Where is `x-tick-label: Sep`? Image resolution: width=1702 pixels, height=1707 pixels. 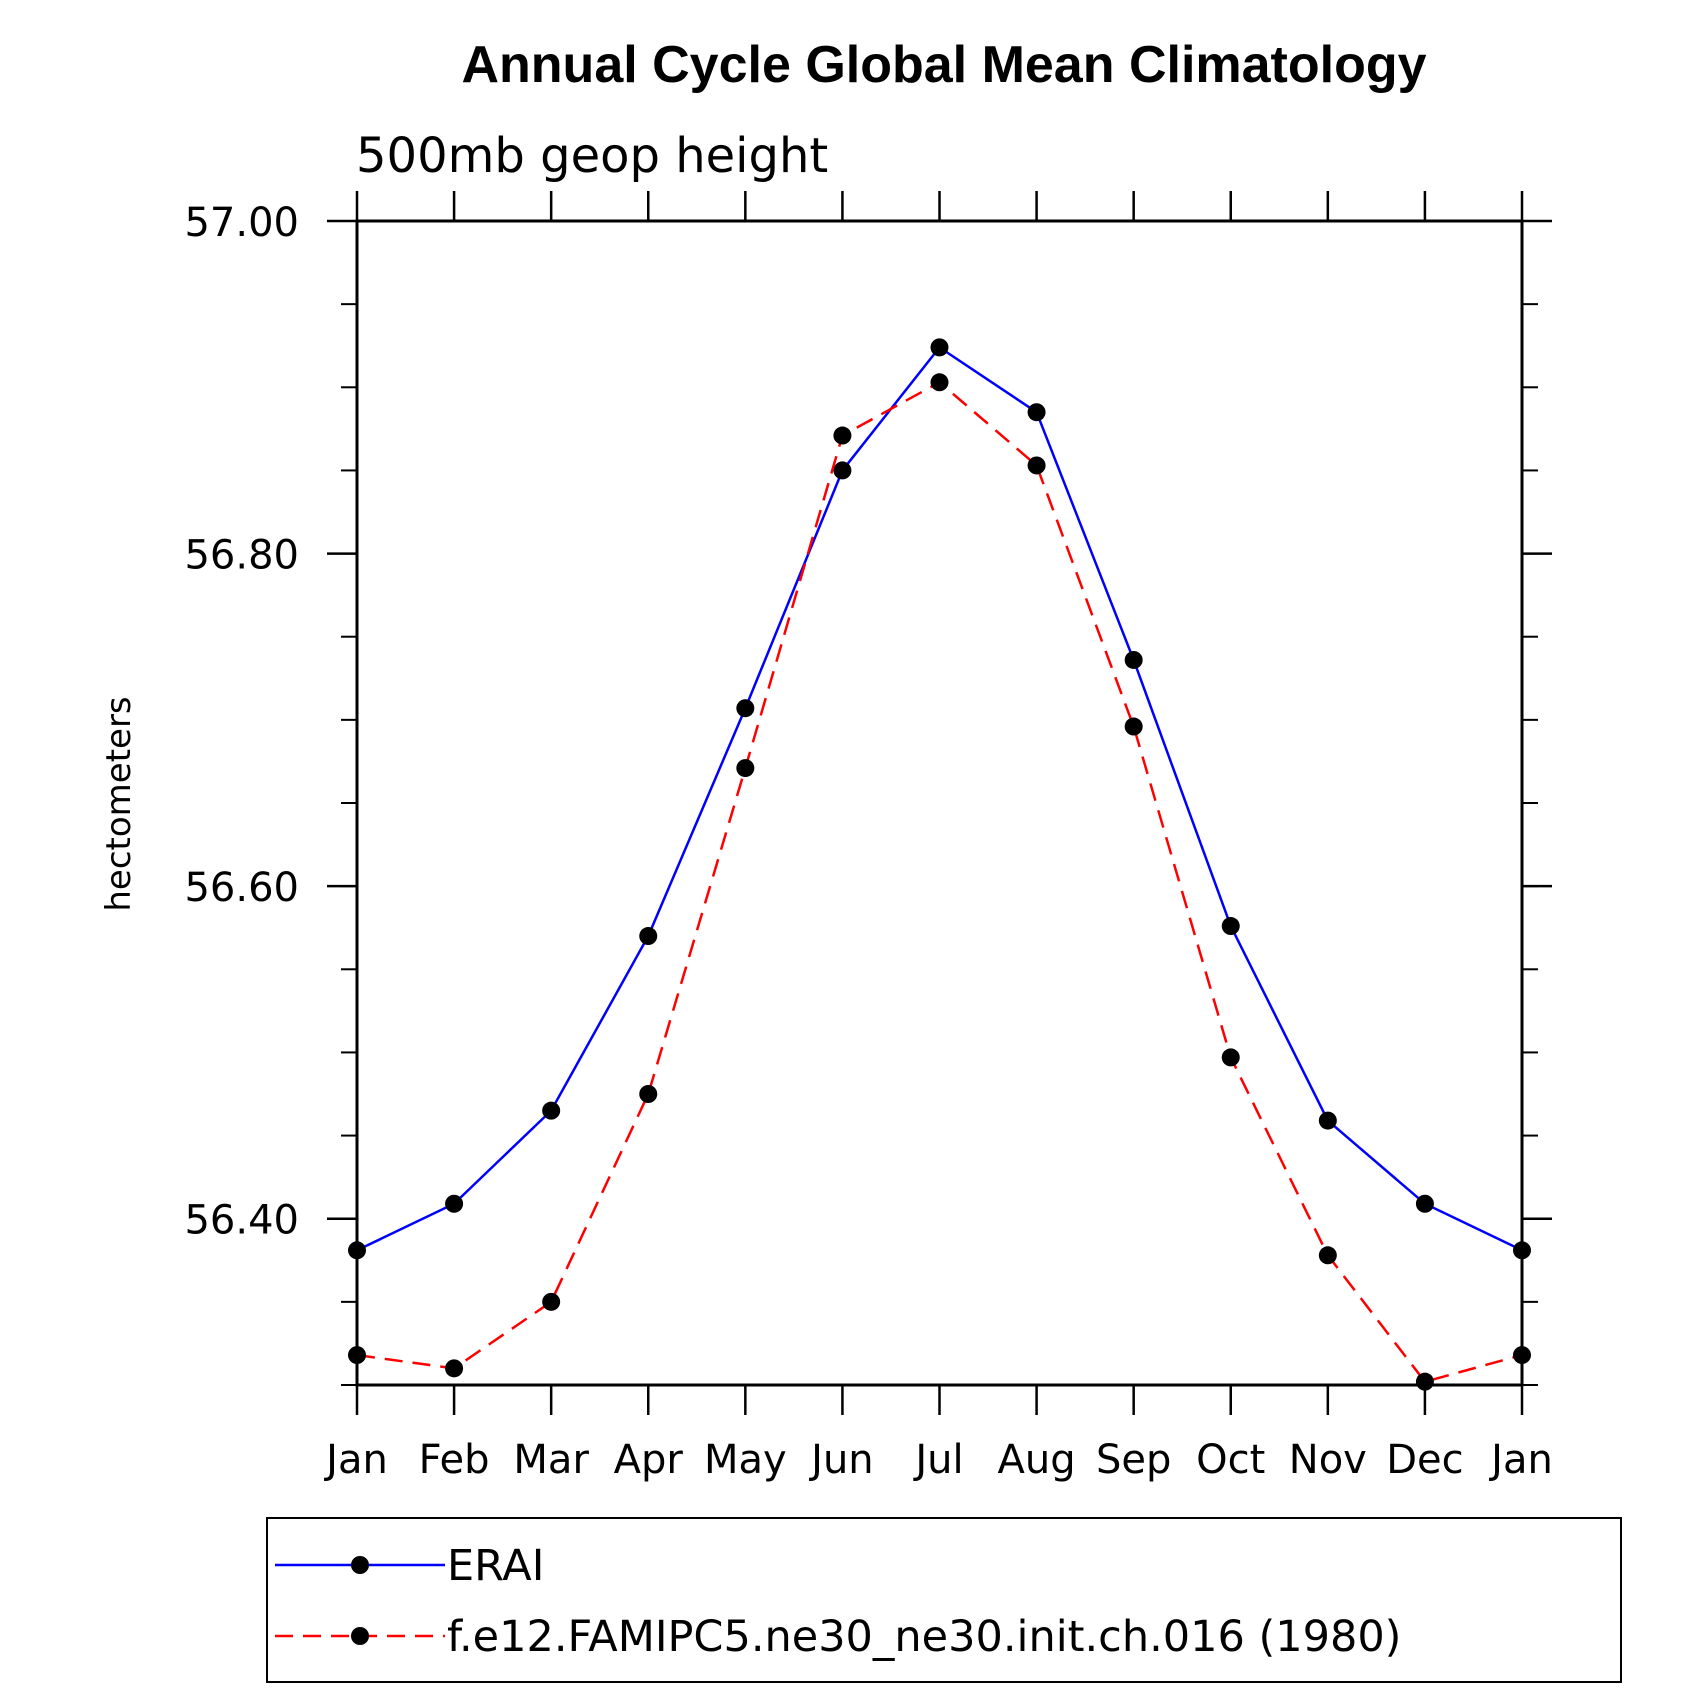
x-tick-label: Sep is located at coordinates (1133, 1460).